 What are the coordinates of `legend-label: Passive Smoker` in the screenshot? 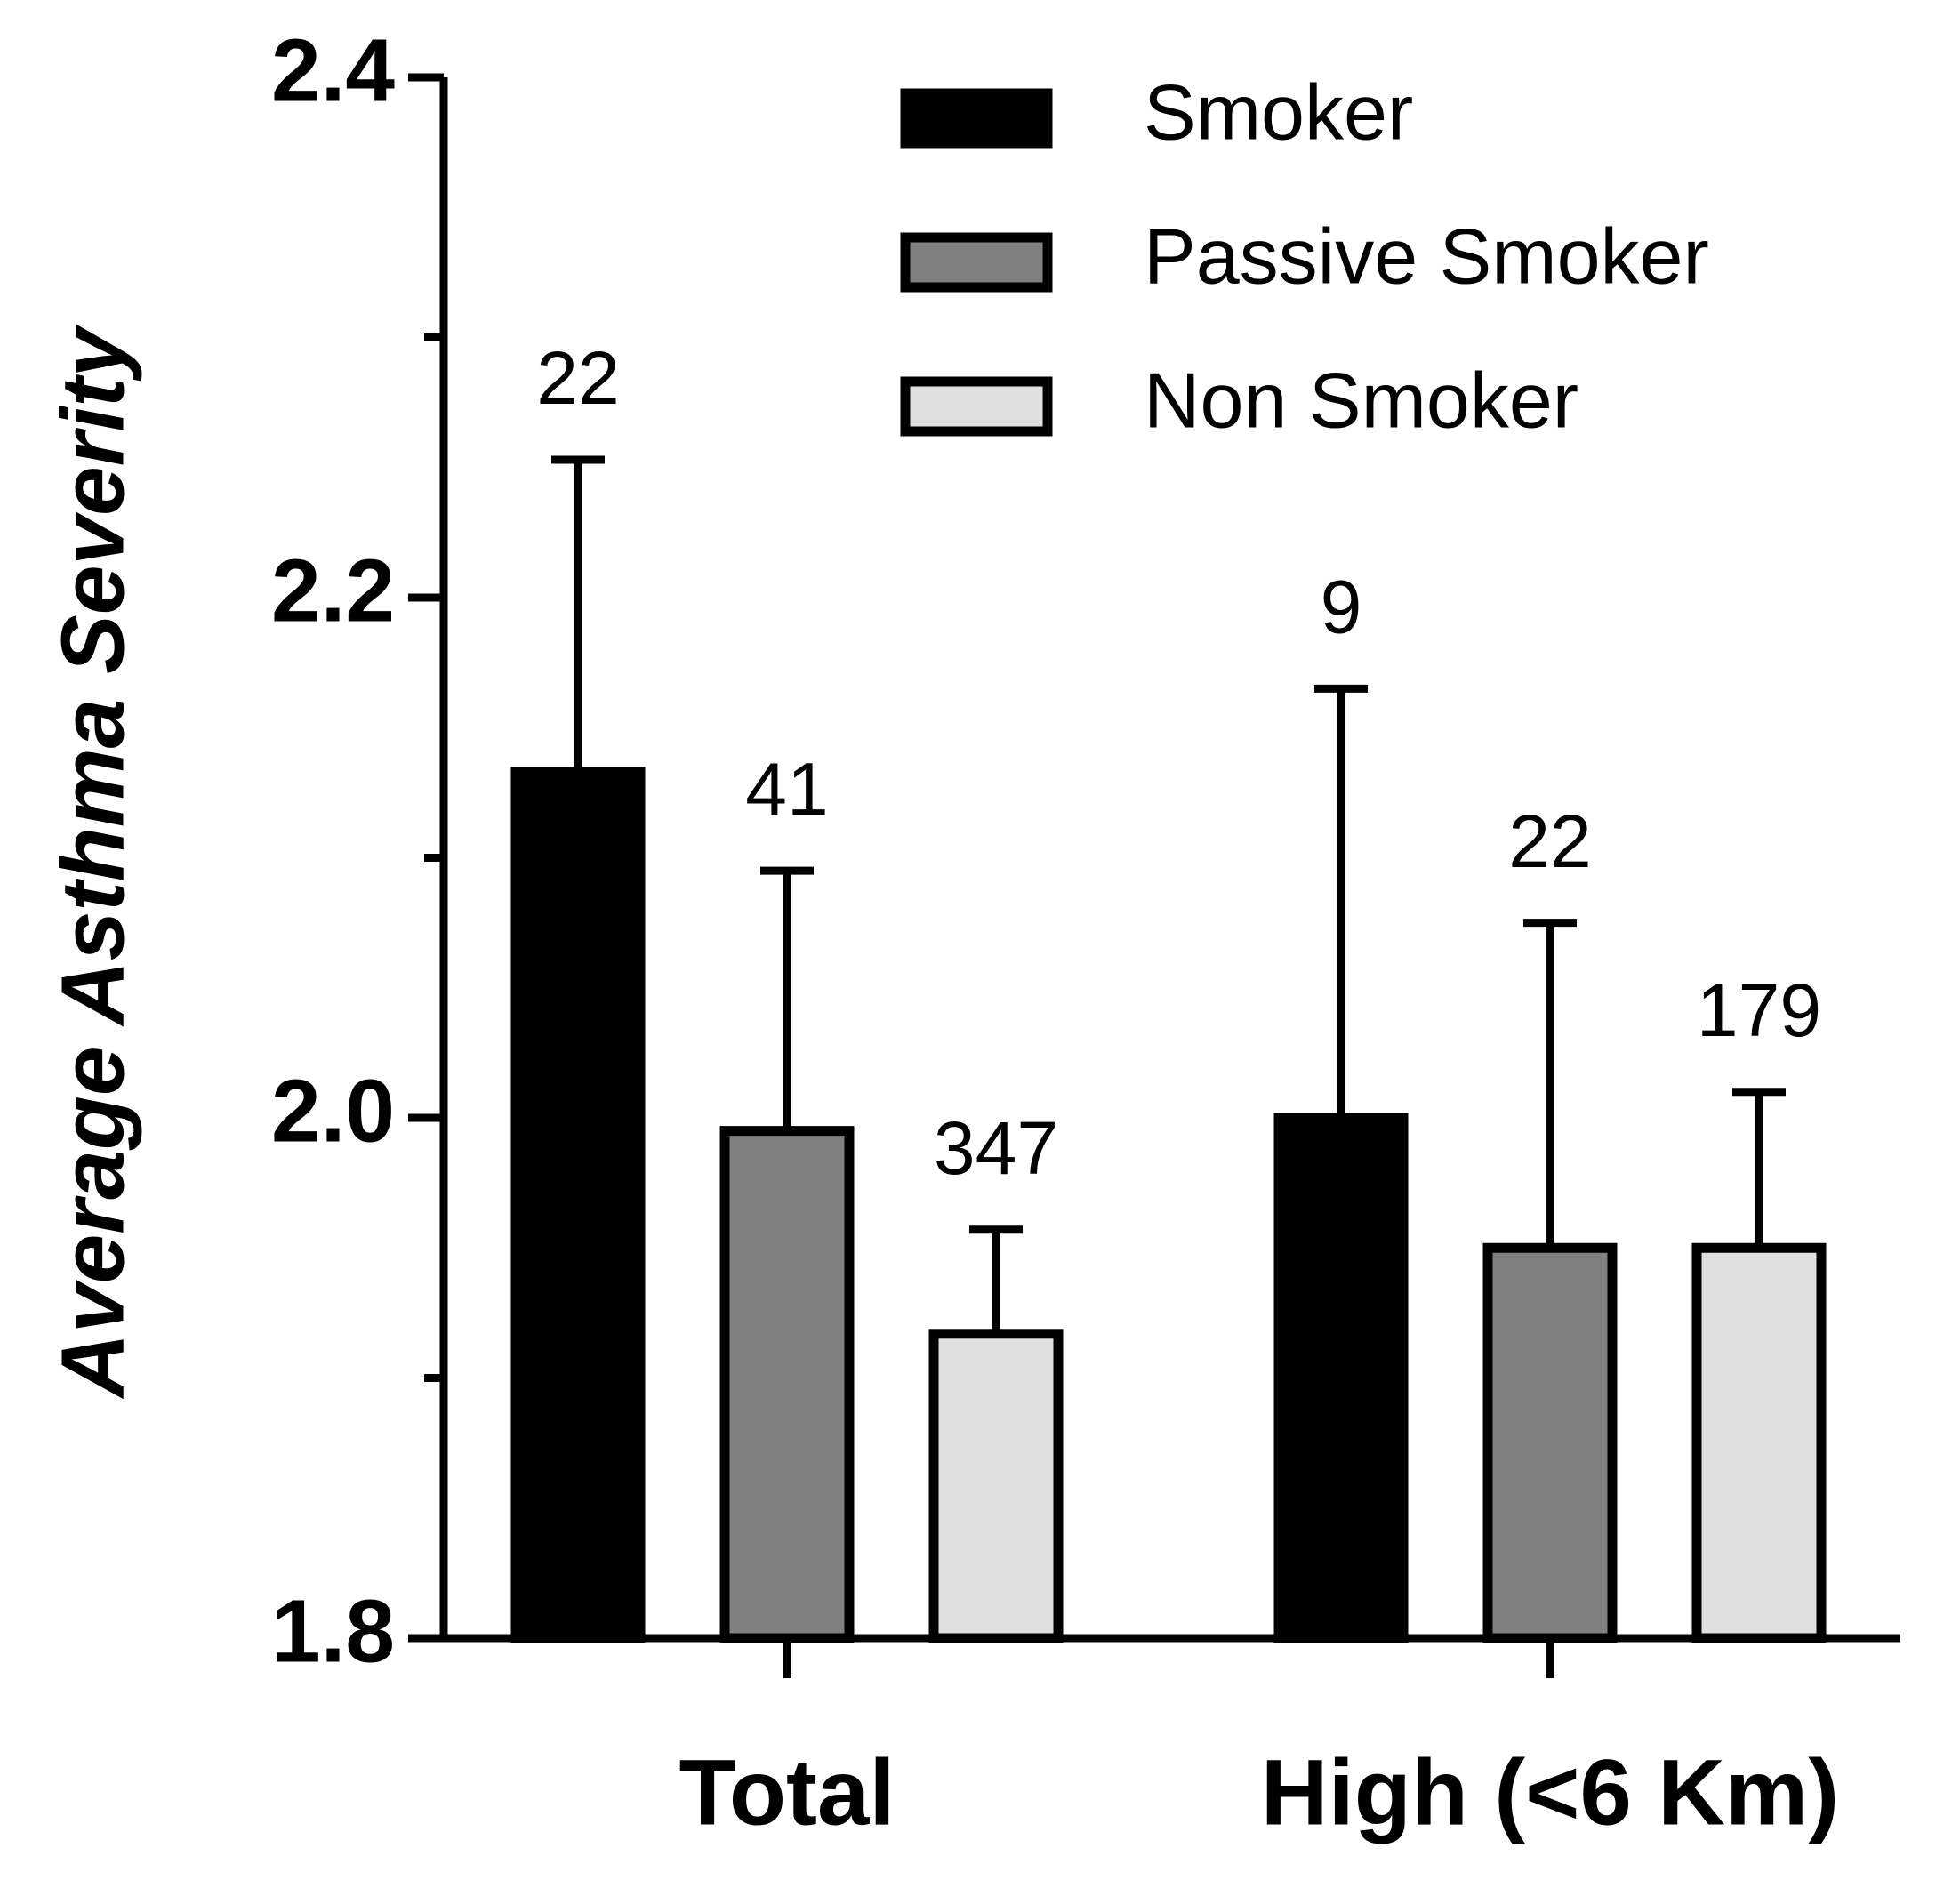 It's located at (1426, 256).